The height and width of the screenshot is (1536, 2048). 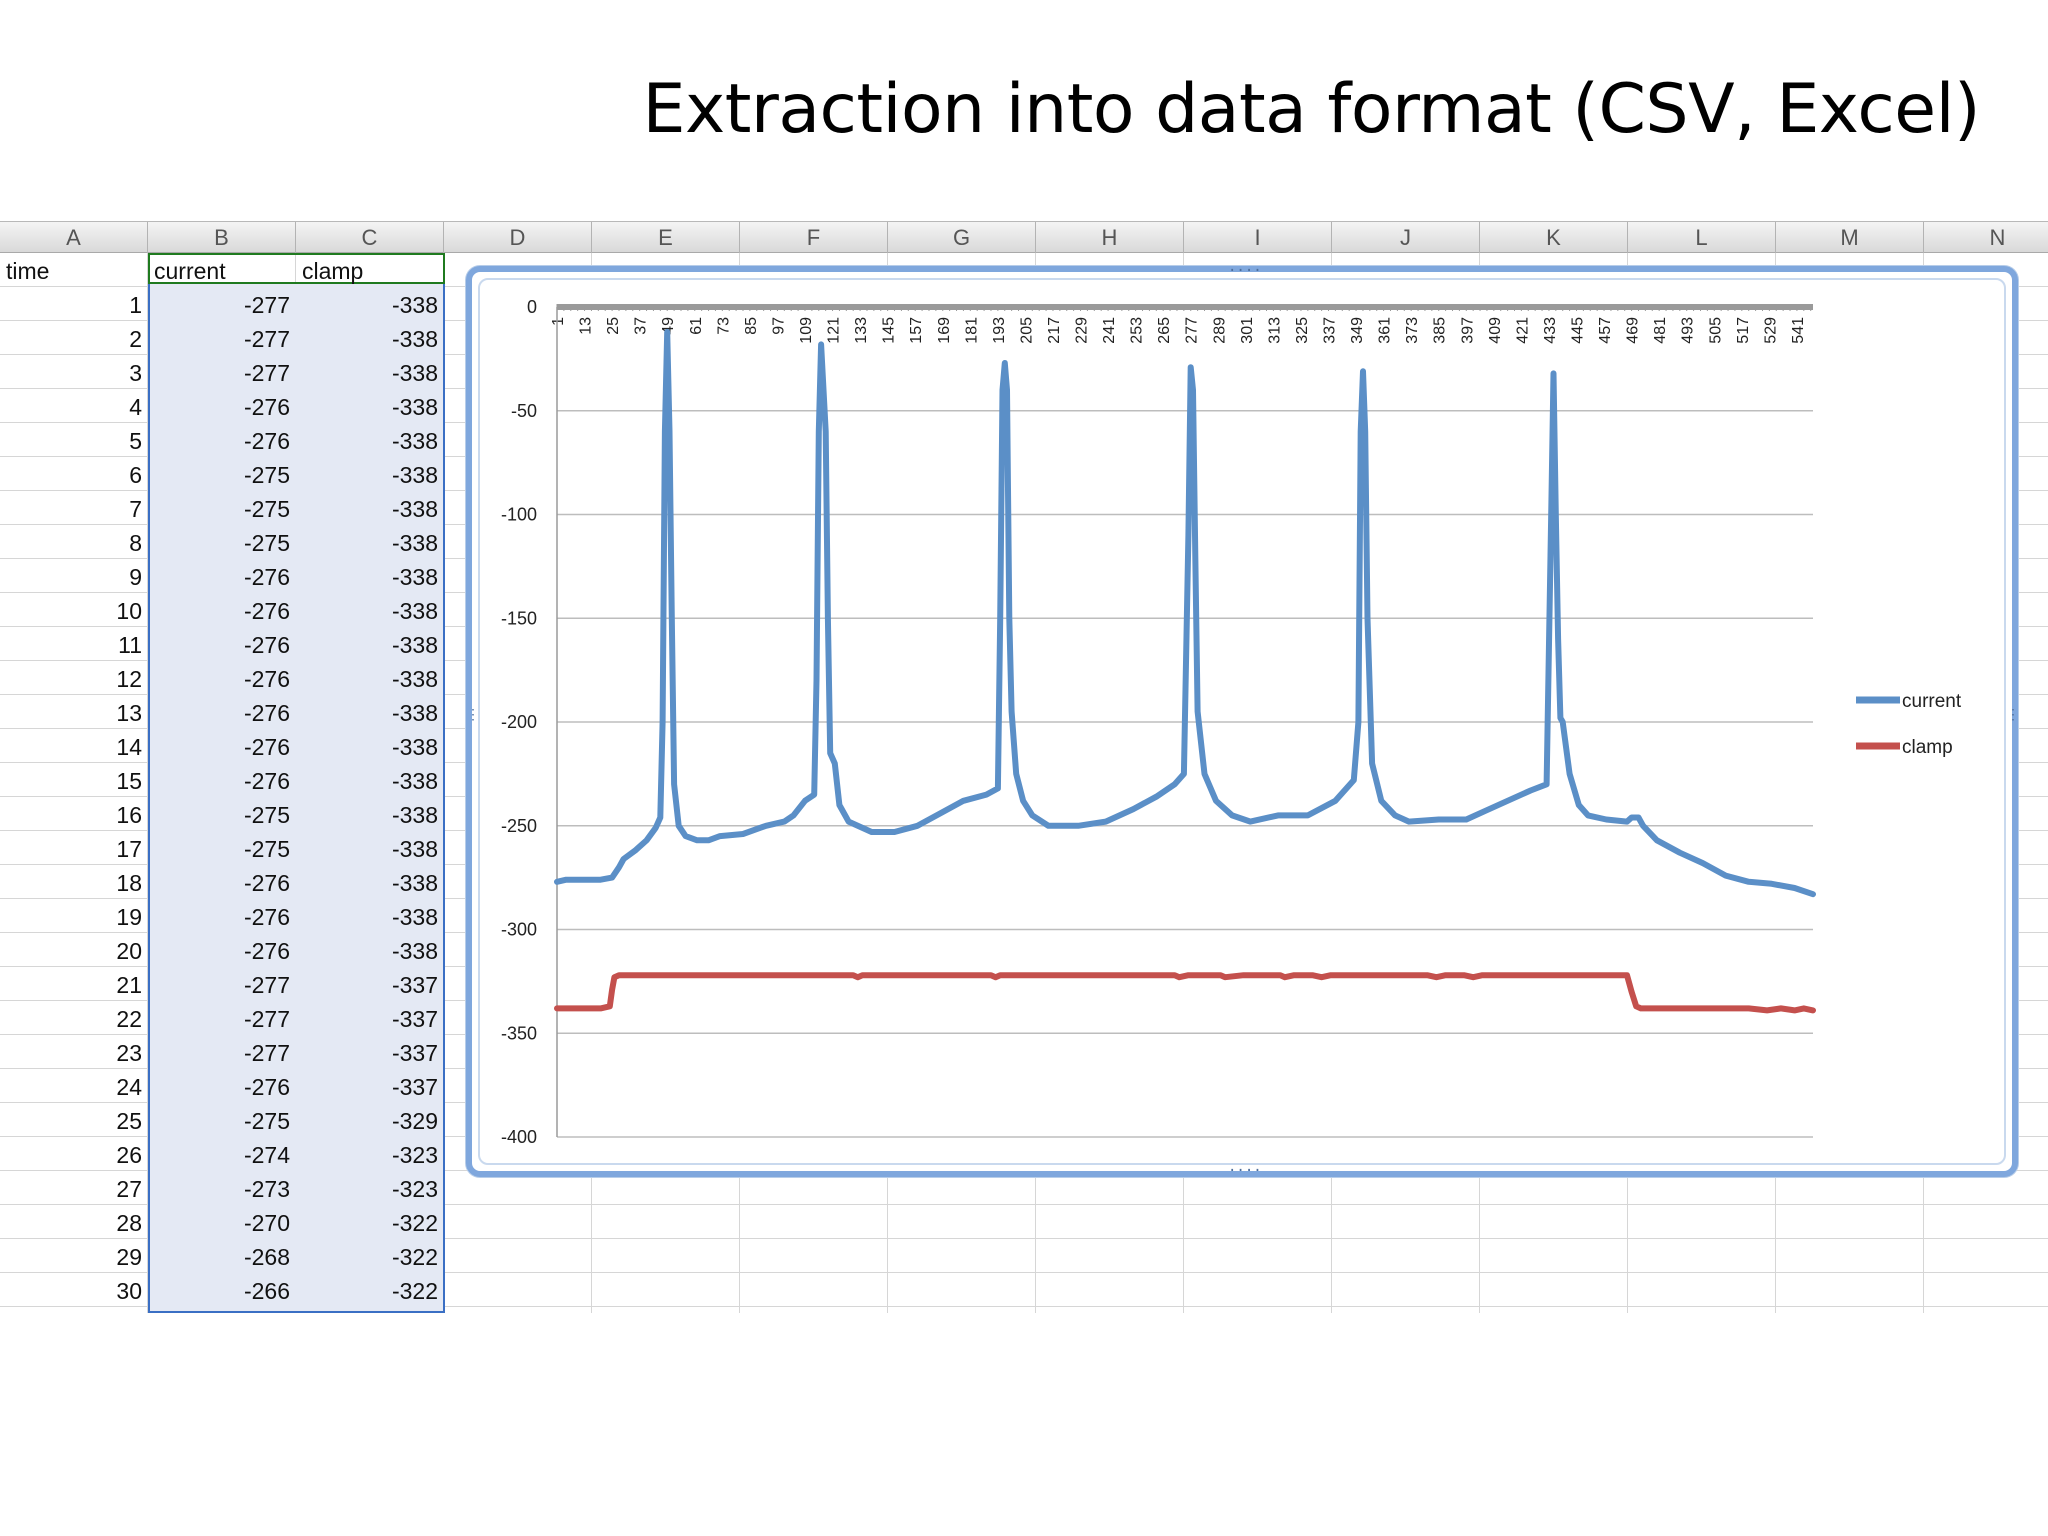 I want to click on time-cell: 12, so click(x=129, y=679).